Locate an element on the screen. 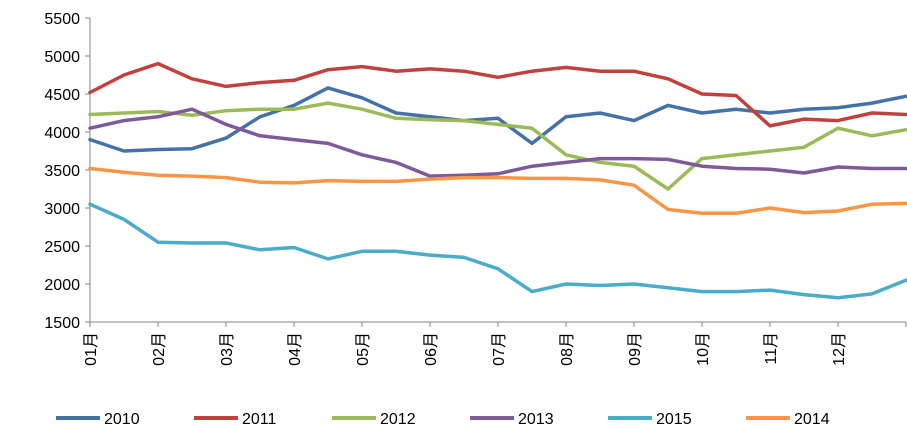 The width and height of the screenshot is (907, 432). y-tick-label: 3500 is located at coordinates (62, 171).